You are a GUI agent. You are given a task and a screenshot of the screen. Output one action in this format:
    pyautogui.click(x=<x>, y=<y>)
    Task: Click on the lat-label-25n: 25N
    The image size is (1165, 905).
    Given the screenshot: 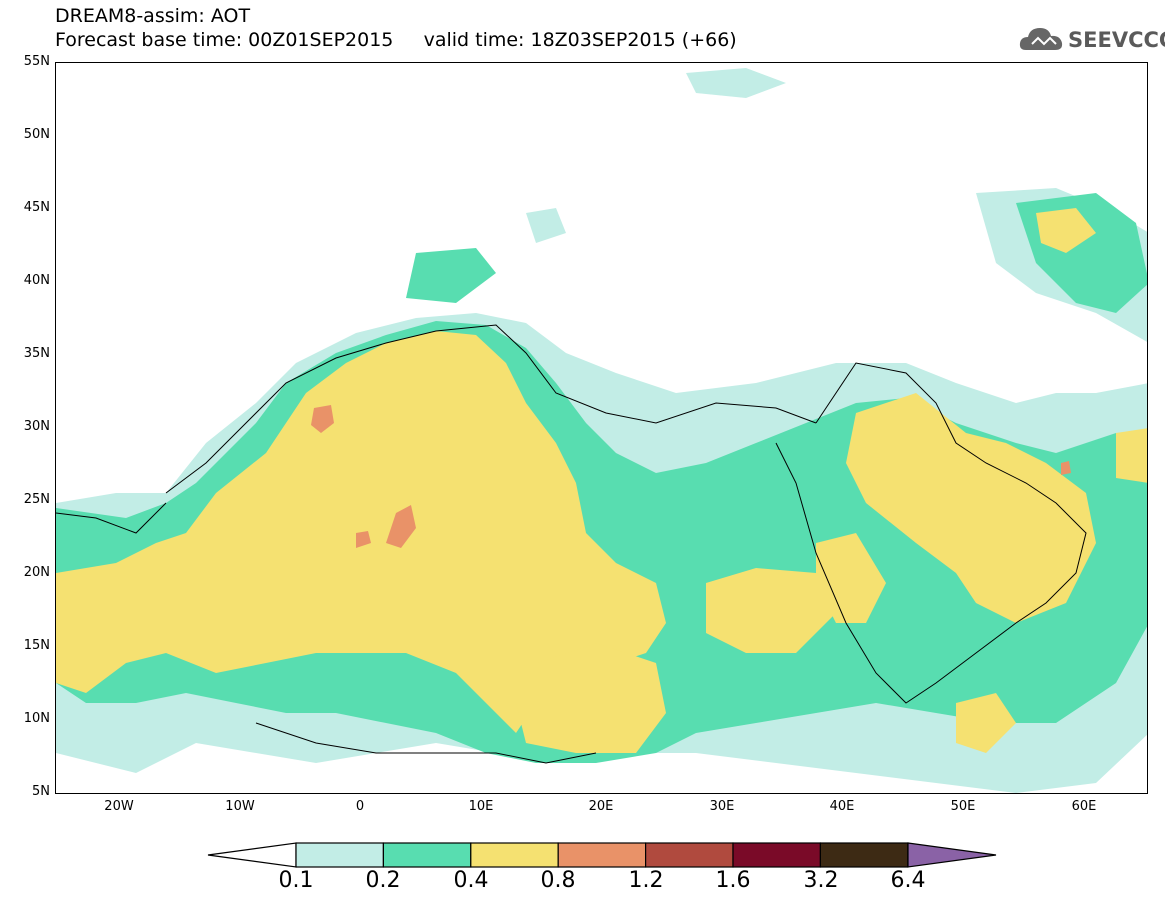 What is the action you would take?
    pyautogui.click(x=36, y=499)
    